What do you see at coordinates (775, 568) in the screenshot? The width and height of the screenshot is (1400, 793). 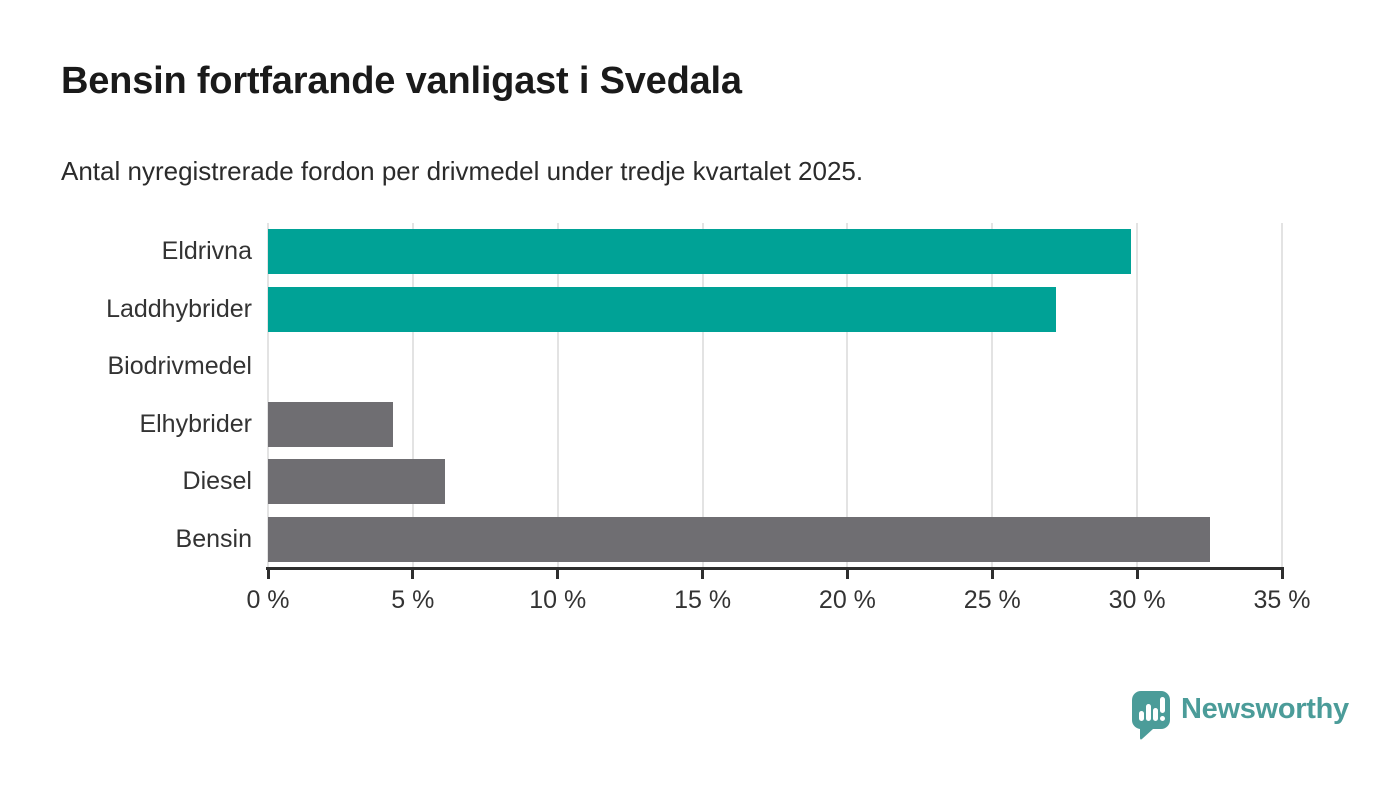 I see `x-axis-line` at bounding box center [775, 568].